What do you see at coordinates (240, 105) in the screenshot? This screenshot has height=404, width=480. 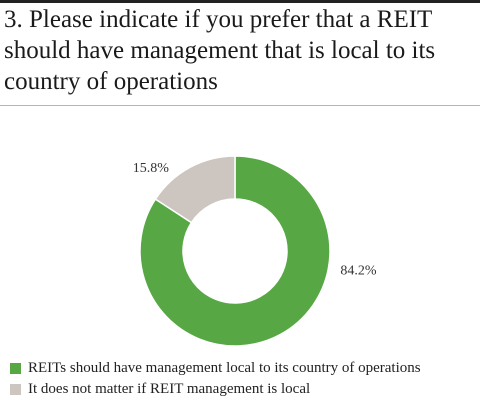 I see `title-divider` at bounding box center [240, 105].